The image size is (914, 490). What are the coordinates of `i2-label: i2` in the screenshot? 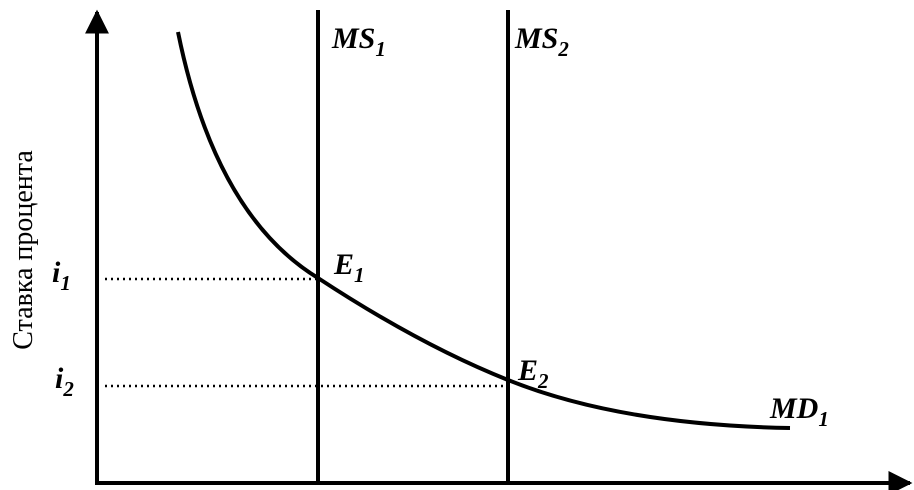 It's located at (64, 381).